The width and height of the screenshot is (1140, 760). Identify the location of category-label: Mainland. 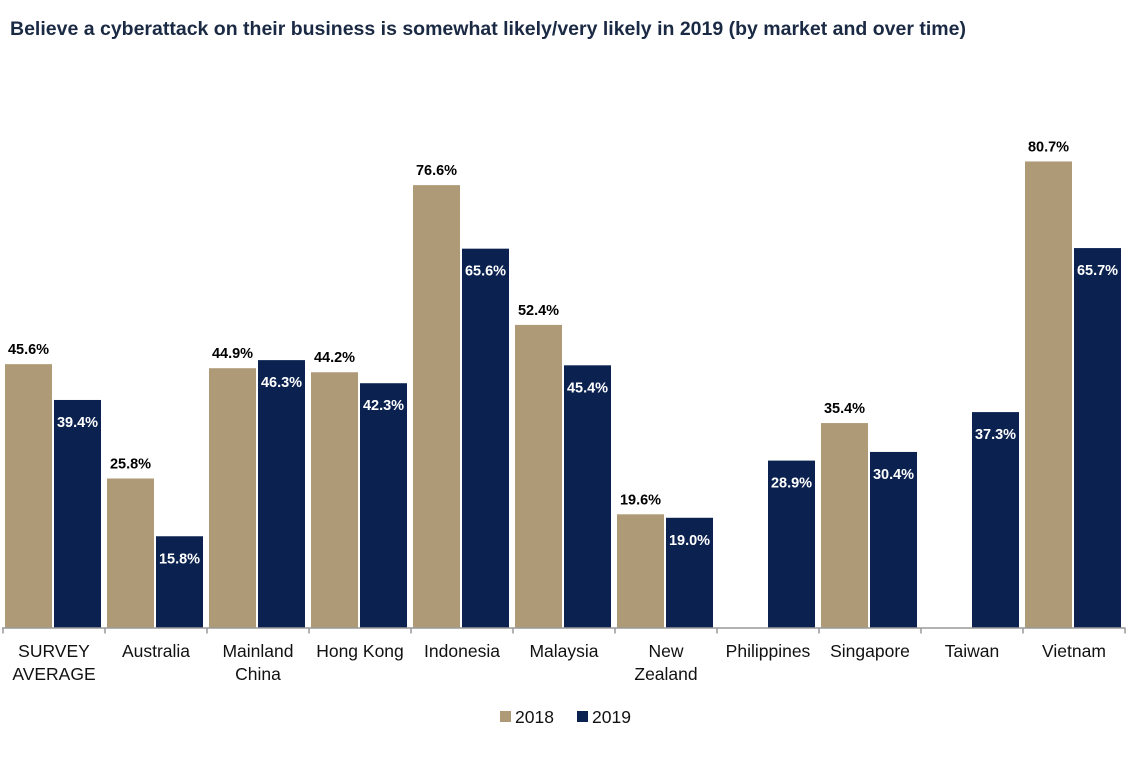
(257, 651).